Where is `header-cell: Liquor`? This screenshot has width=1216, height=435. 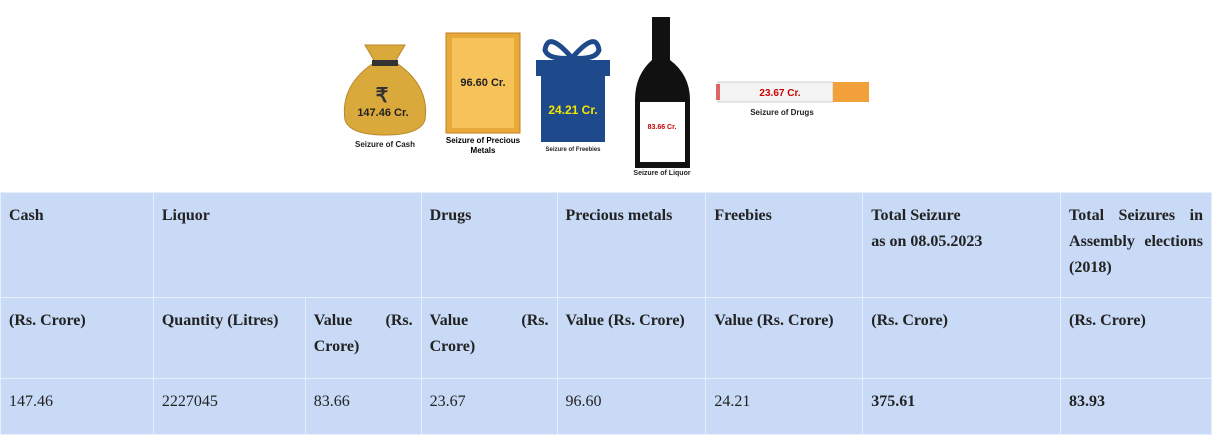
header-cell: Liquor is located at coordinates (287, 245).